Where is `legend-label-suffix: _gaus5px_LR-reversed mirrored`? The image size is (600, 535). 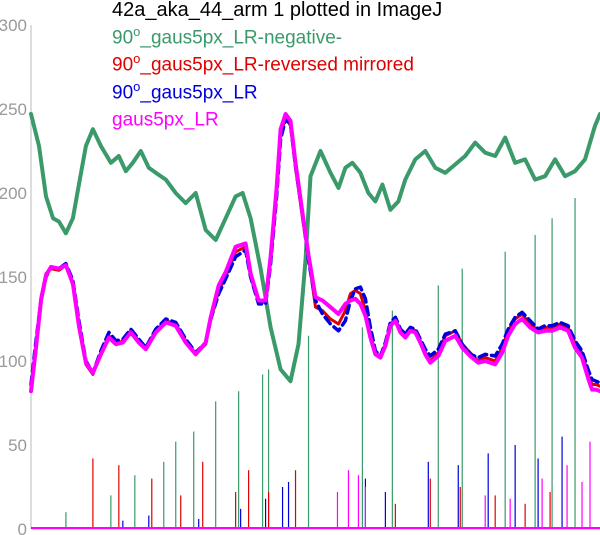
legend-label-suffix: _gaus5px_LR-reversed mirrored is located at coordinates (277, 65).